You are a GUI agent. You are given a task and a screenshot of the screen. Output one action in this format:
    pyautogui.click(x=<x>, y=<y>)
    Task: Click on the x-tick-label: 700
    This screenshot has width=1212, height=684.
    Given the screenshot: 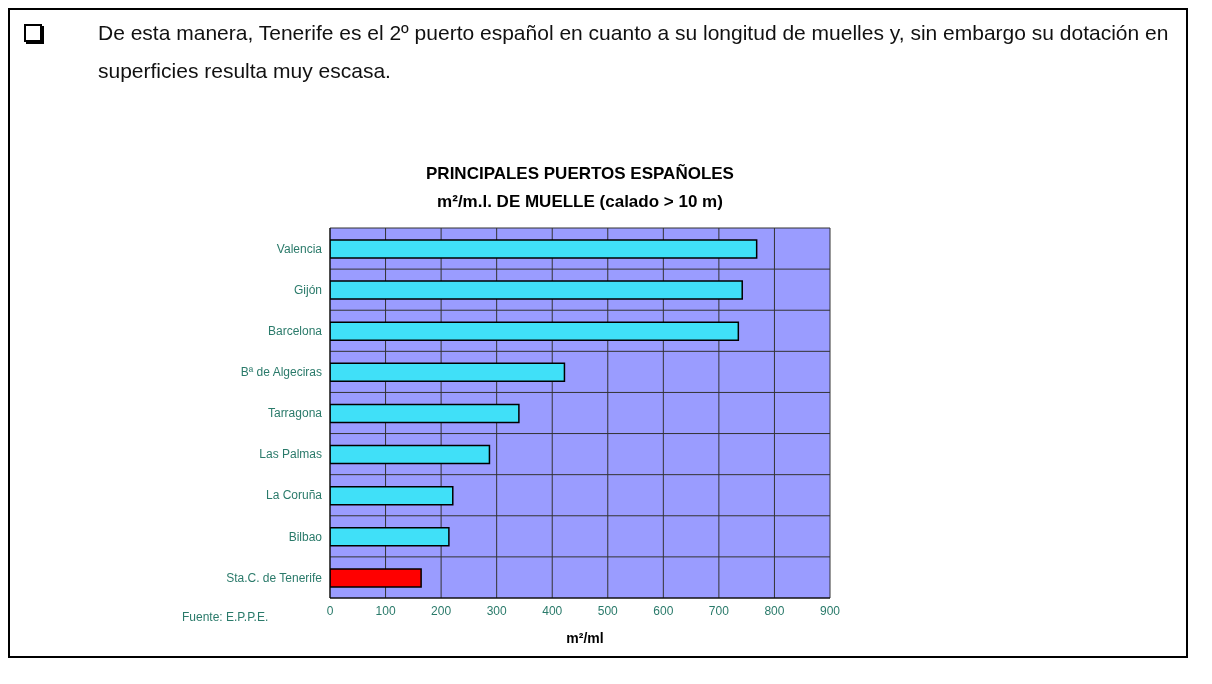 What is the action you would take?
    pyautogui.click(x=719, y=610)
    